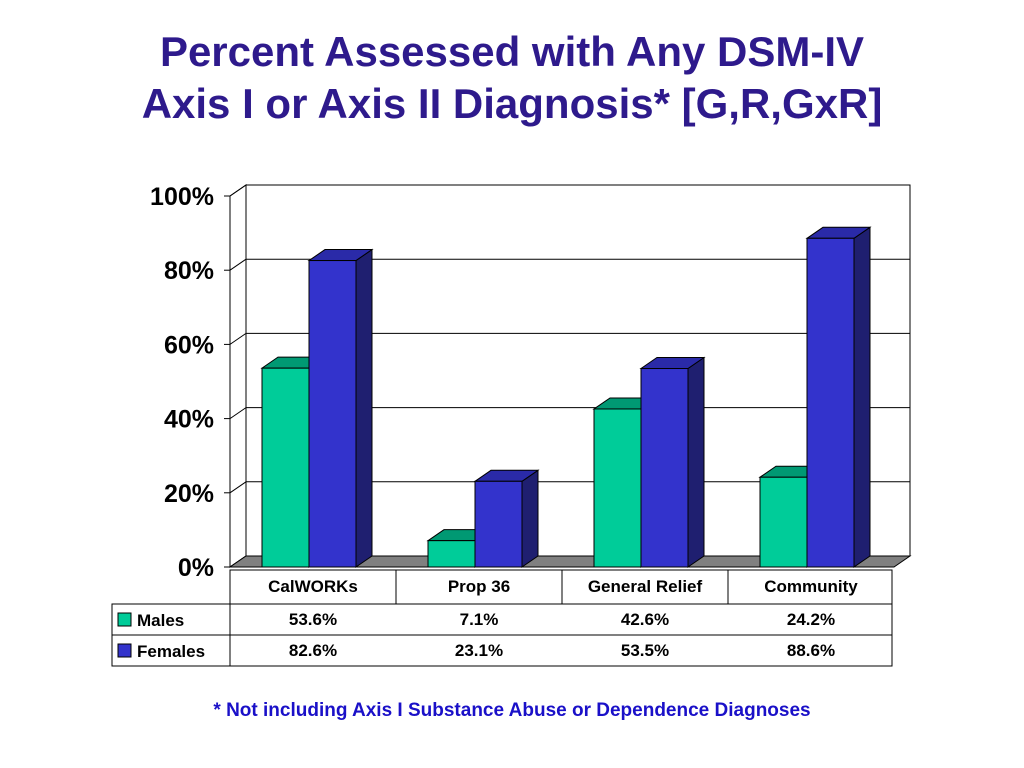  What do you see at coordinates (479, 586) in the screenshot?
I see `category-label: Prop 36` at bounding box center [479, 586].